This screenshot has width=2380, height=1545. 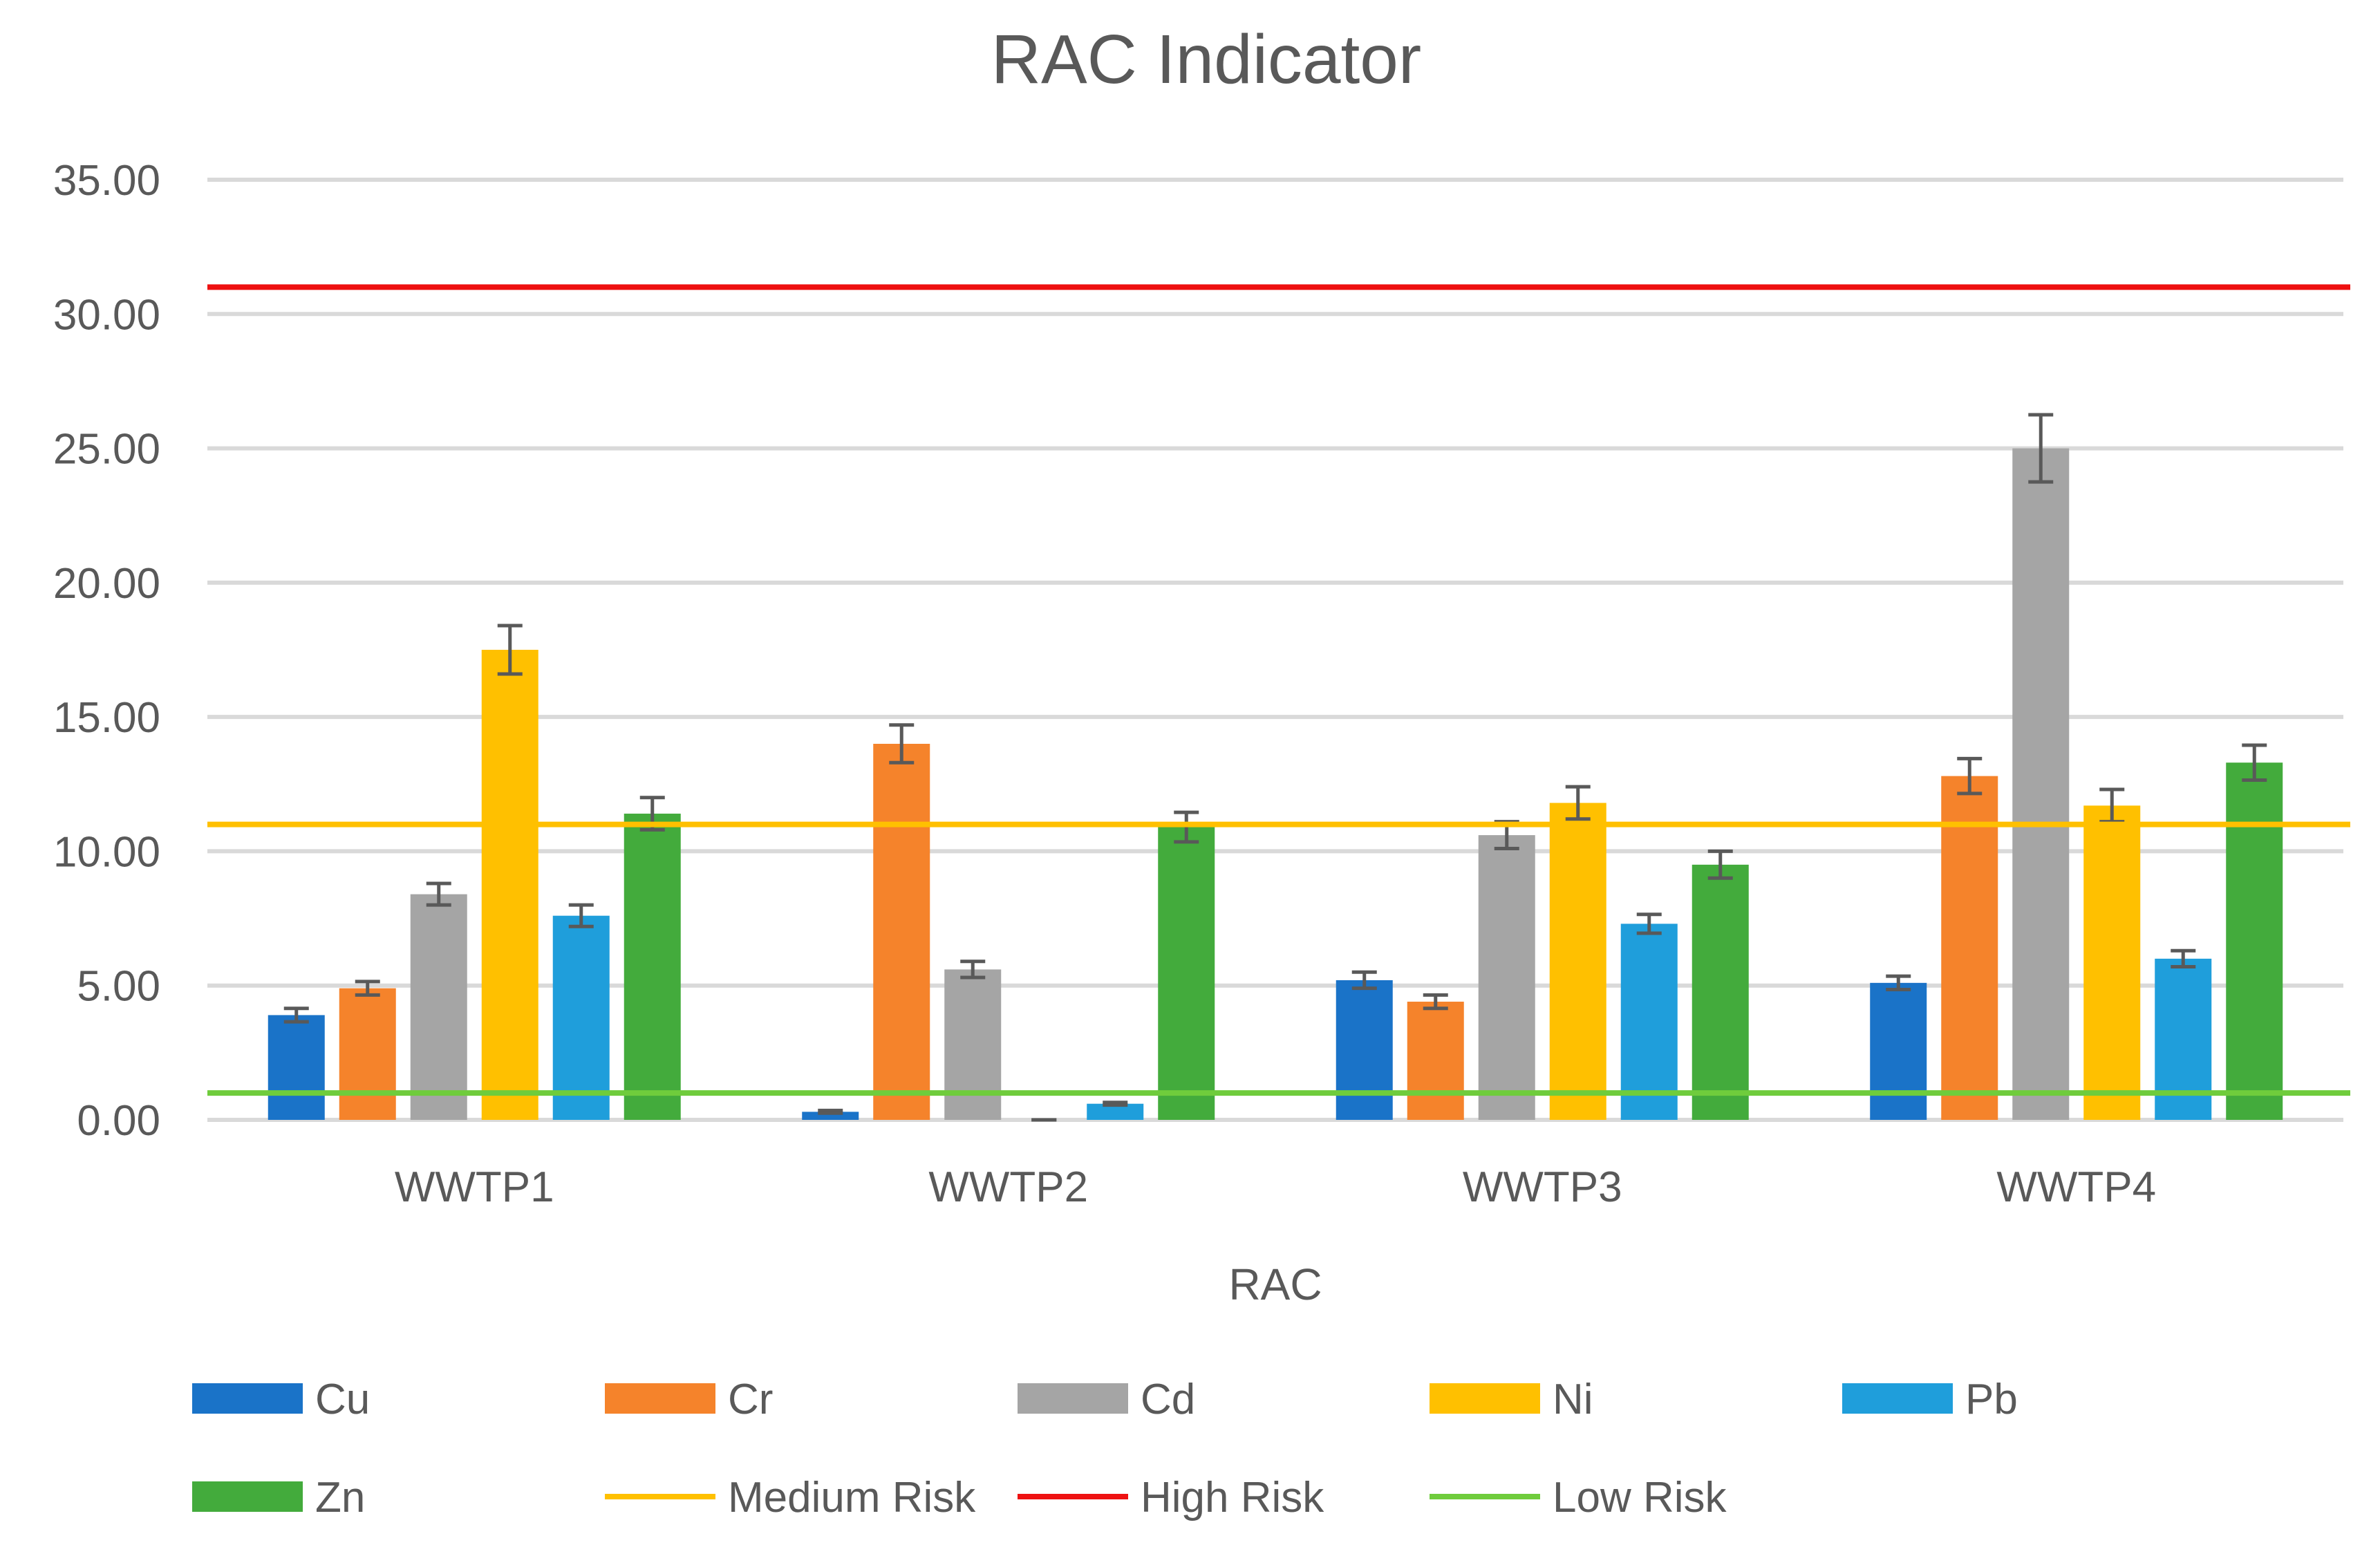 I want to click on bar-zn-wwtp2, so click(x=1186, y=973).